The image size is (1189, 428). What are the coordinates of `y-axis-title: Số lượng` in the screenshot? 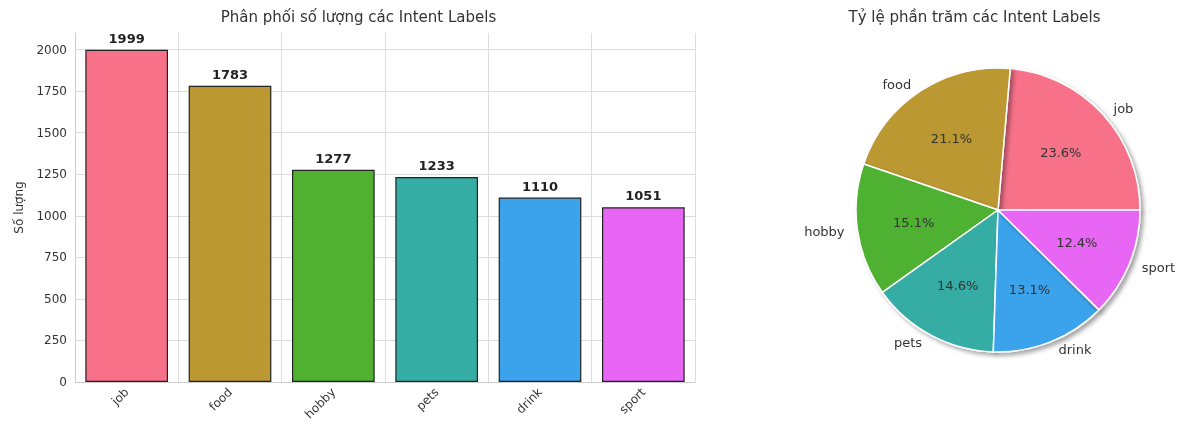 It's located at (19, 207).